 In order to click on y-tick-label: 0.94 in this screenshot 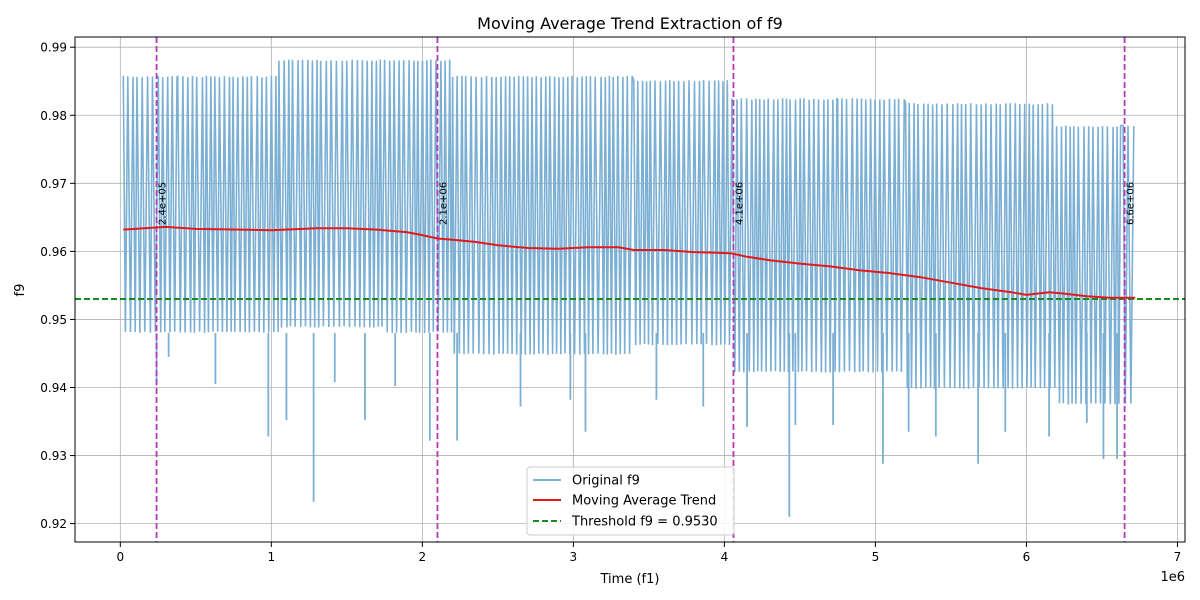, I will do `click(53, 388)`.